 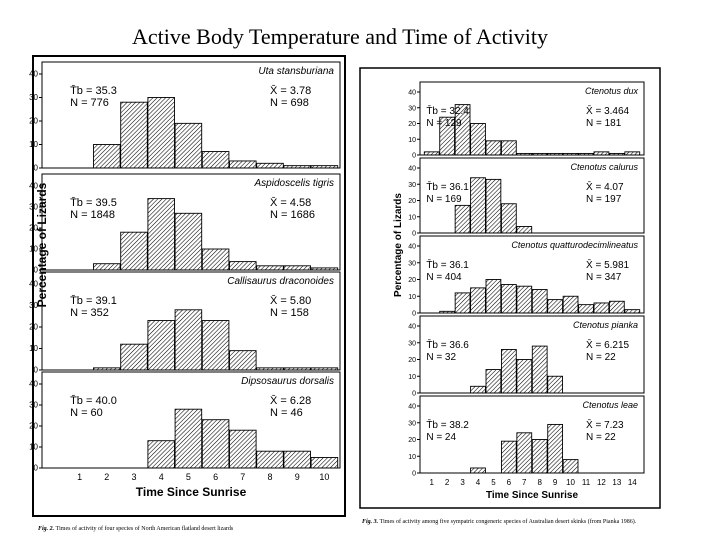 I want to click on stat-mean-time: X̄ = 6.215, so click(x=608, y=344).